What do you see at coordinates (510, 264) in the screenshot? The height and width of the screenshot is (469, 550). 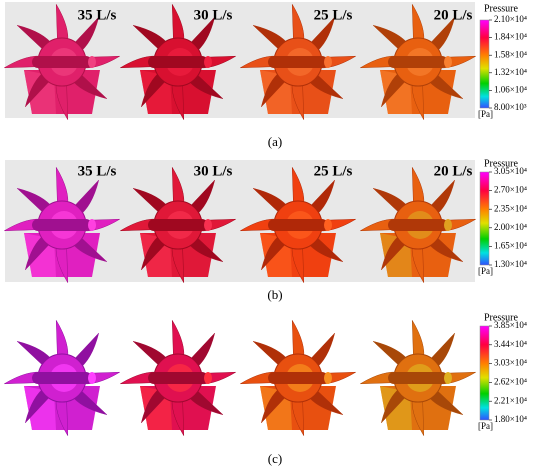 I see `colorbar-tick-label: 1.30×10⁴` at bounding box center [510, 264].